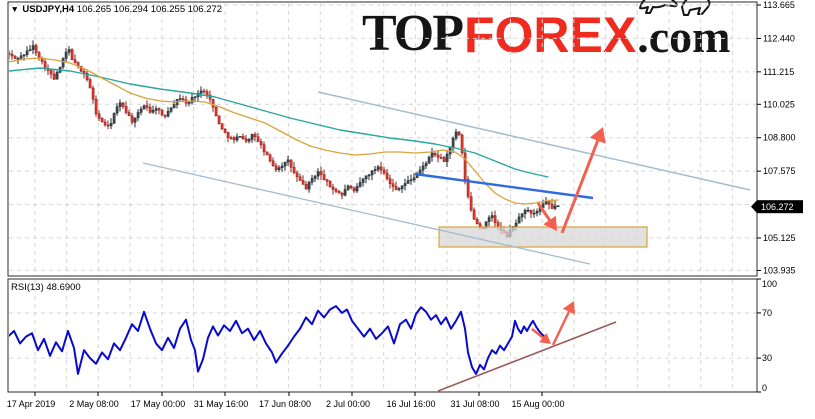 The width and height of the screenshot is (815, 419). Describe the element at coordinates (48, 9) in the screenshot. I see `symbol-name: USDJPY,H4` at that location.